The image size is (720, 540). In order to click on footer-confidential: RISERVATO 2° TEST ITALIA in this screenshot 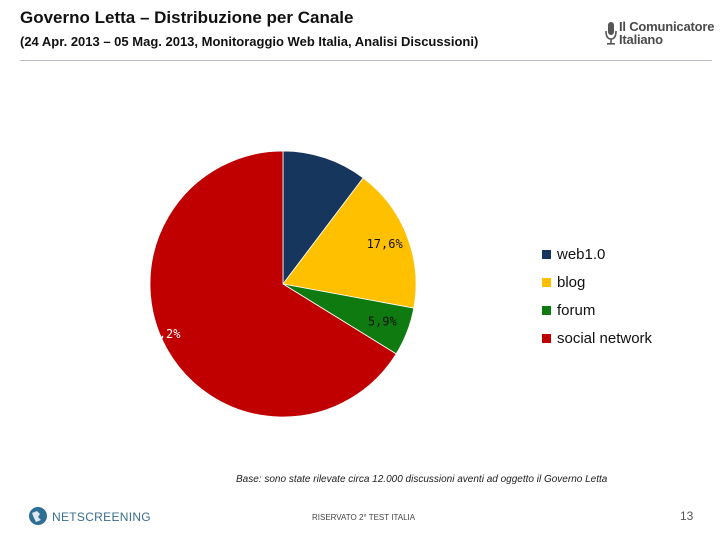, I will do `click(364, 517)`.